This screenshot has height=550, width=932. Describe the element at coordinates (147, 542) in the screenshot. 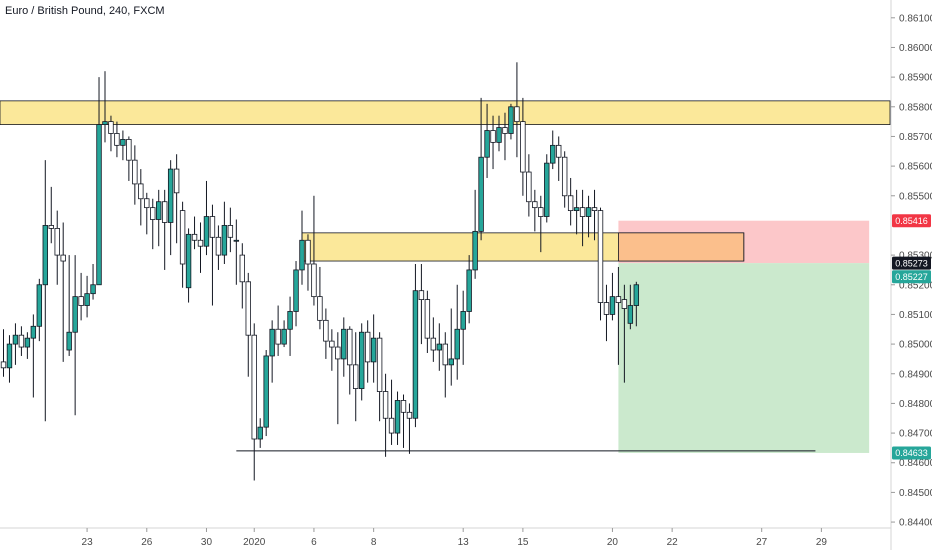

I see `time-tick-label: 26` at that location.